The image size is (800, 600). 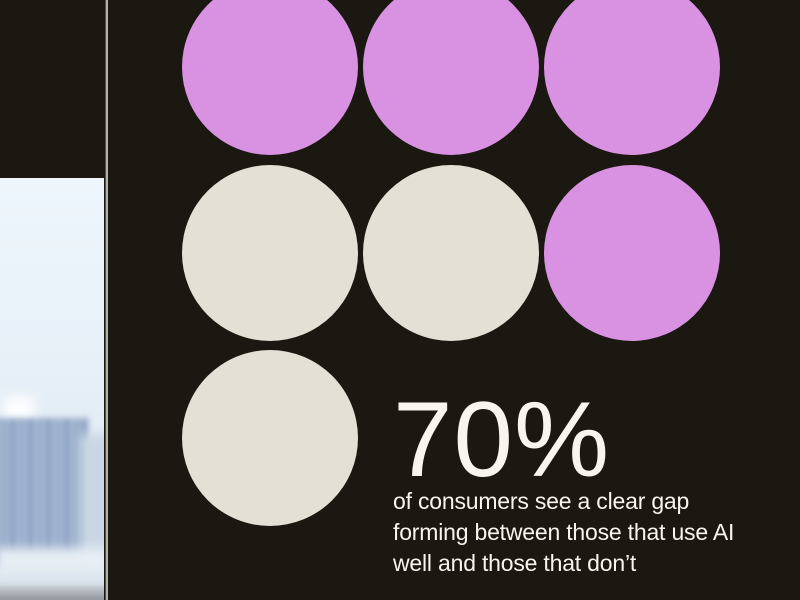 What do you see at coordinates (92, 500) in the screenshot?
I see `photo-building-right` at bounding box center [92, 500].